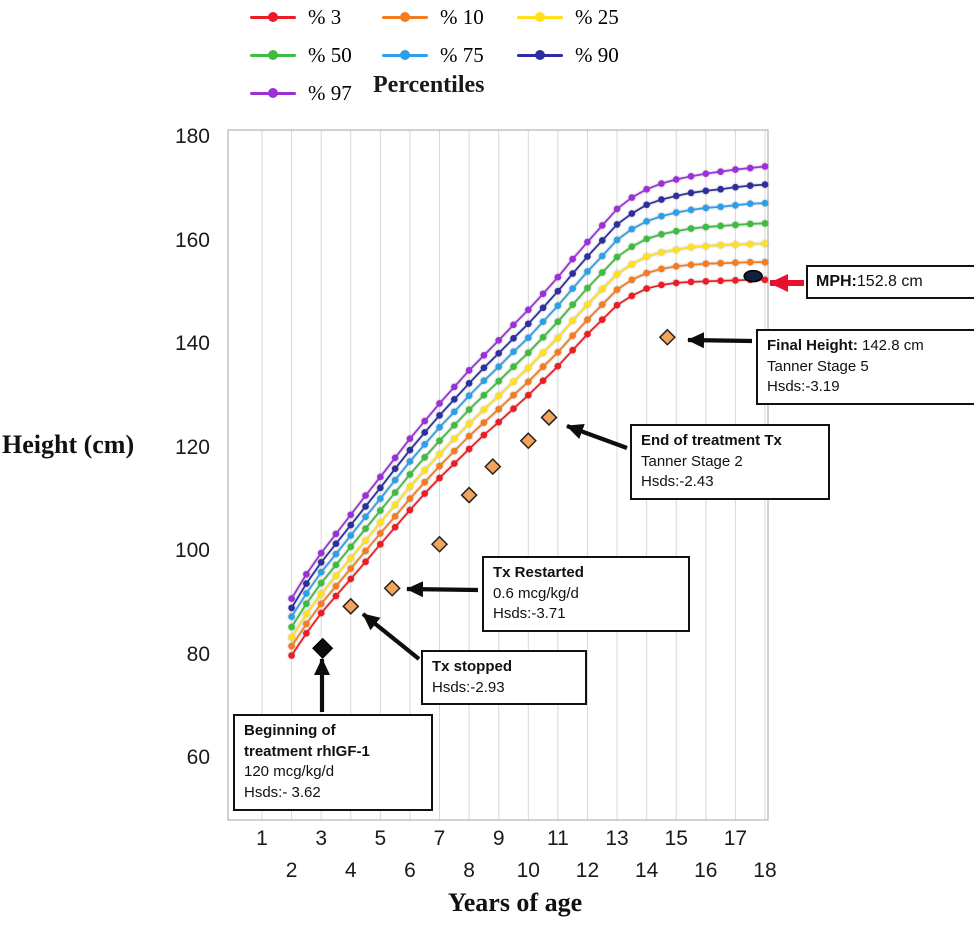 The width and height of the screenshot is (974, 928). What do you see at coordinates (462, 16) in the screenshot?
I see `legend-label: % 10` at bounding box center [462, 16].